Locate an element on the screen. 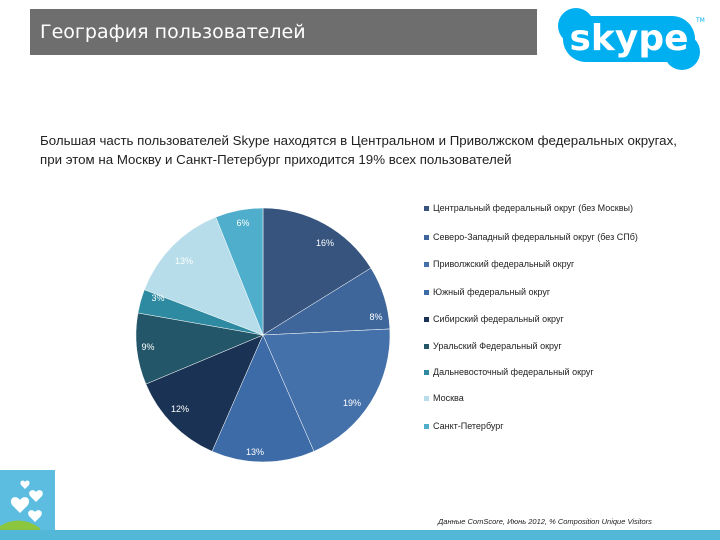 The height and width of the screenshot is (540, 720). slice-data-label: 8% is located at coordinates (375, 317).